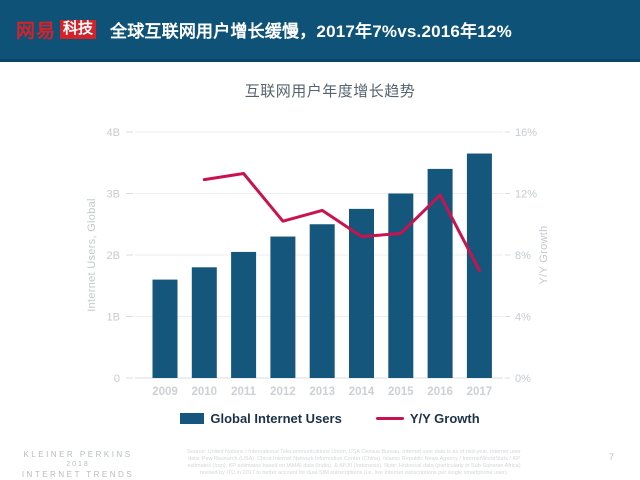 The width and height of the screenshot is (640, 480). I want to click on right-axis-tick-label: 12%, so click(526, 195).